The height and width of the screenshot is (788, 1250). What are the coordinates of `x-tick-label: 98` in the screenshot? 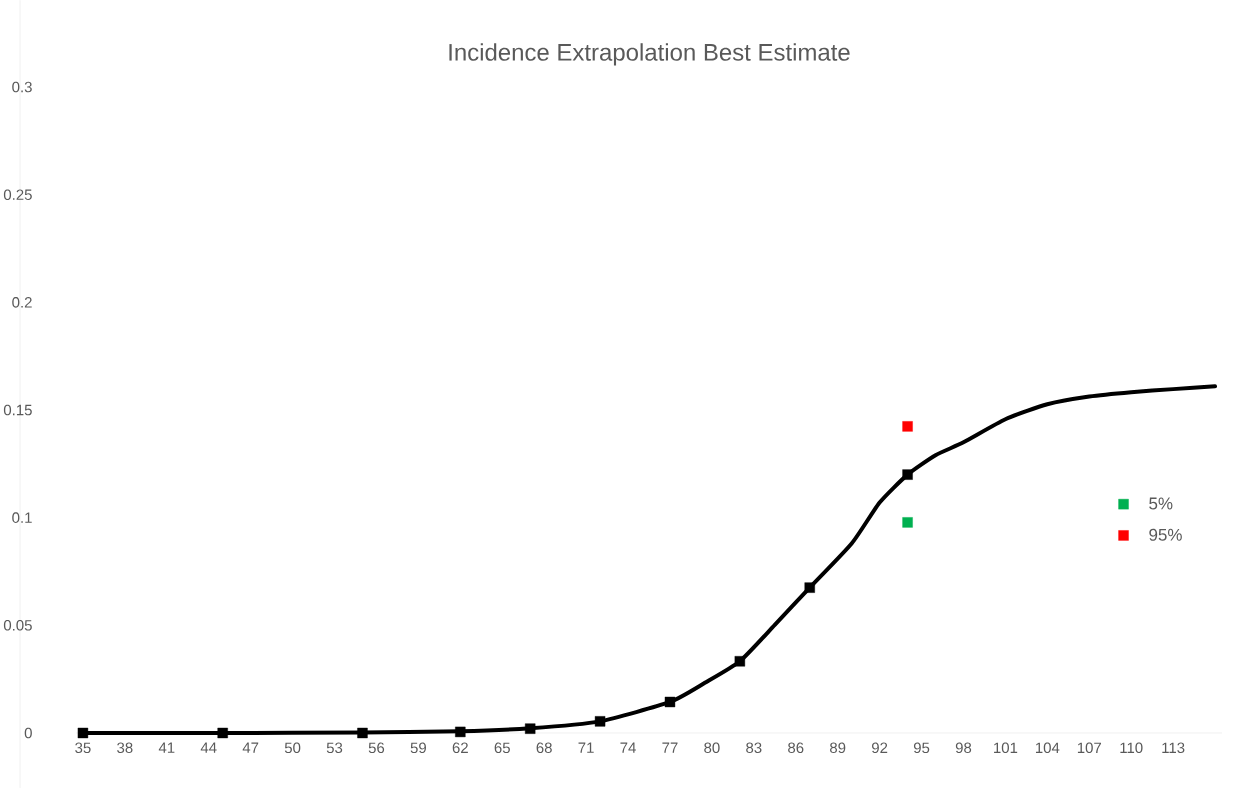 It's located at (963, 748).